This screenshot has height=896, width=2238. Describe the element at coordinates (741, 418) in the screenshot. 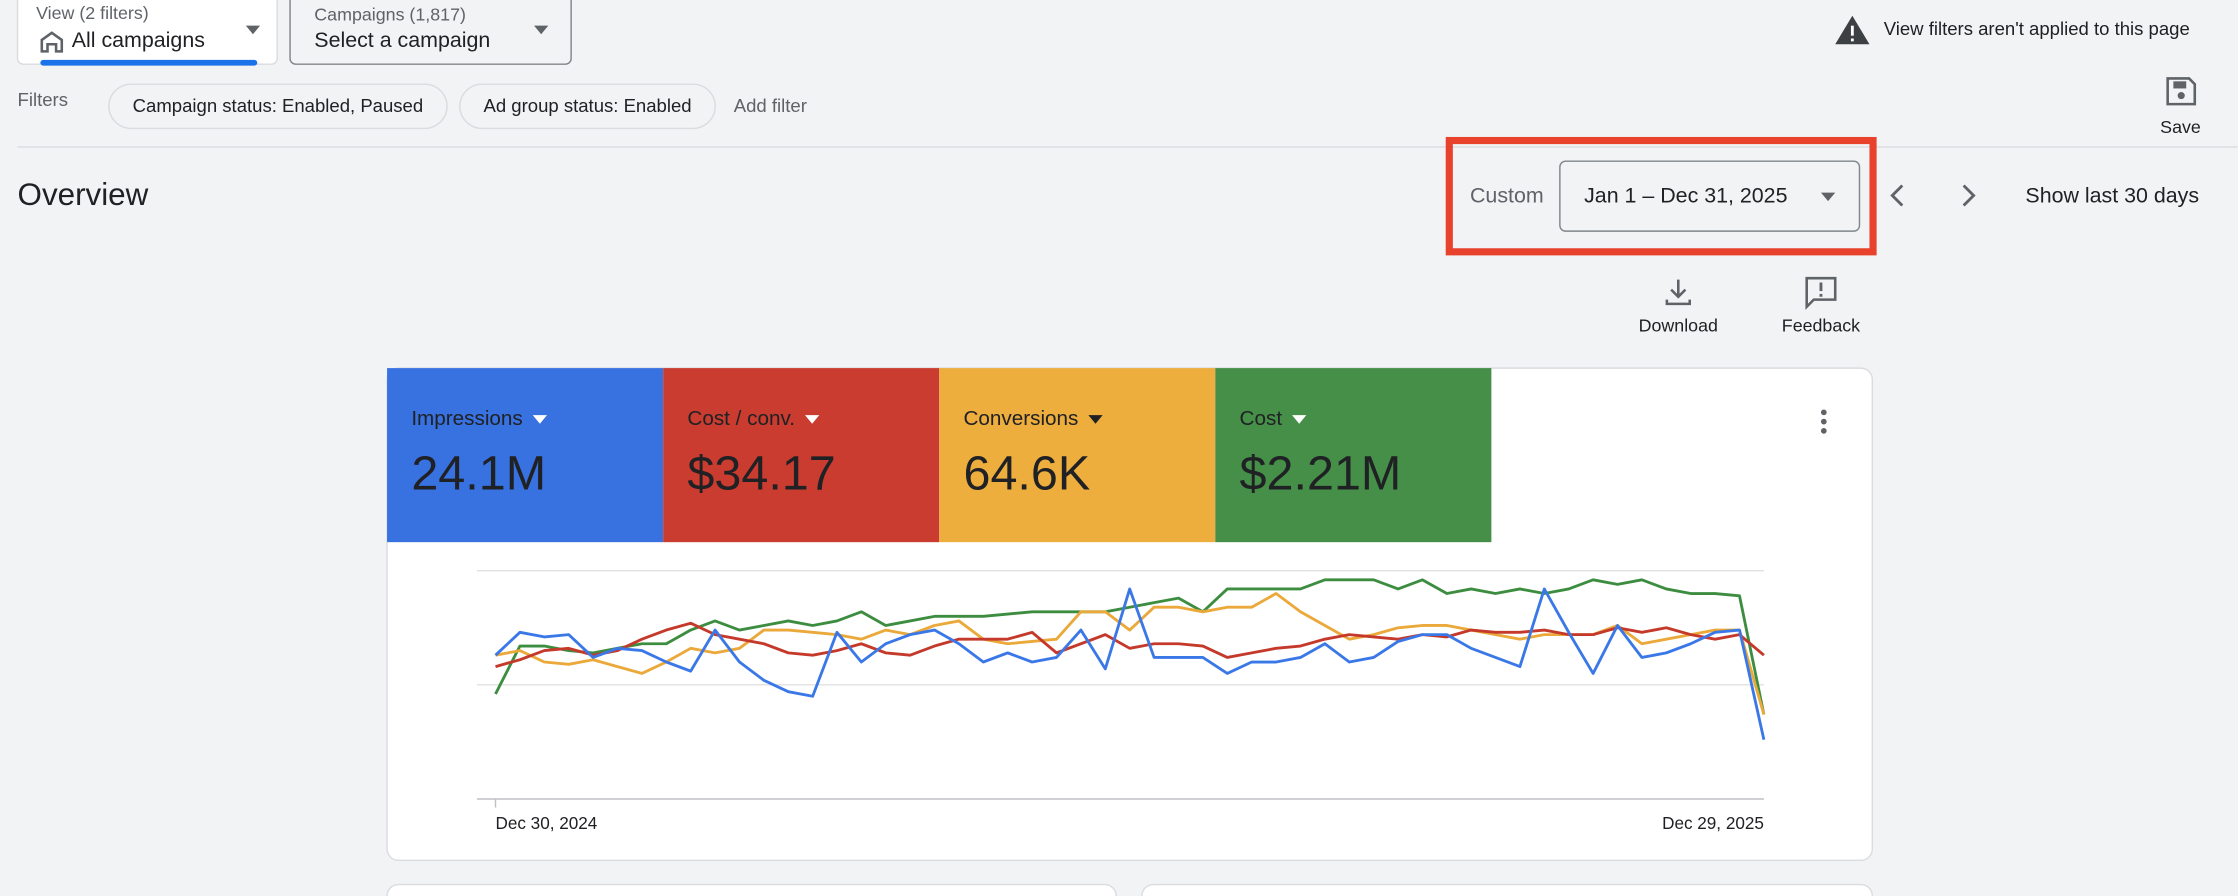

I see `scorecard-label: Cost / conv.` at that location.